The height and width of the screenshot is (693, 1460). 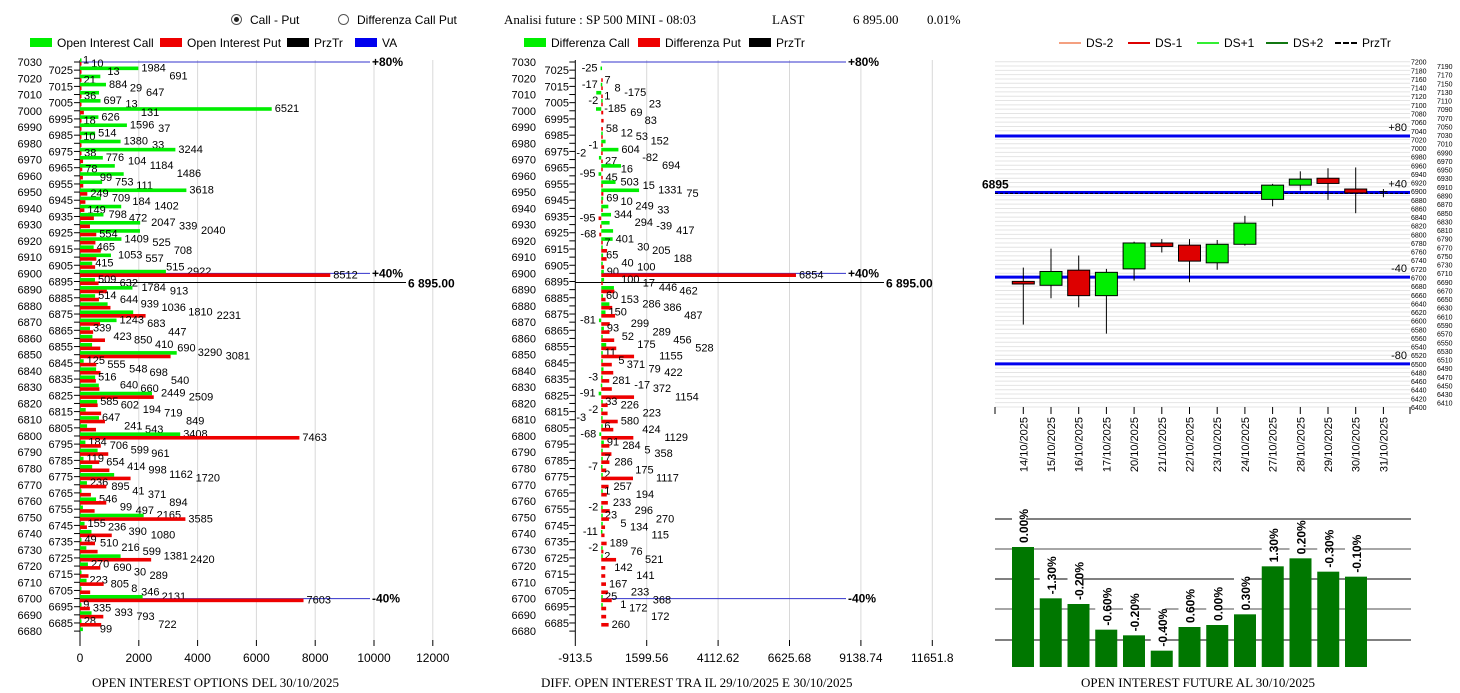 What do you see at coordinates (932, 658) in the screenshot?
I see `x-tick-label: 11651.8` at bounding box center [932, 658].